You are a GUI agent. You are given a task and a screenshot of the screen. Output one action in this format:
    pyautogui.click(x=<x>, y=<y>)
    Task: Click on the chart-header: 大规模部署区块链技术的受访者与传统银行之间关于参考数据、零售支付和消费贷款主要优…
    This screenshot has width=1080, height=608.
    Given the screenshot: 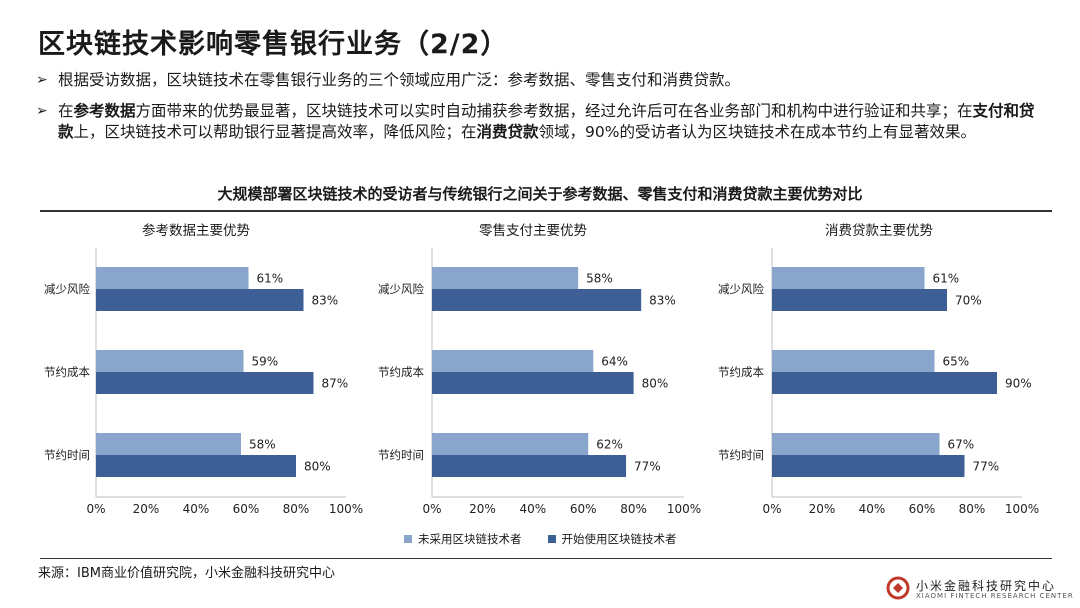 What is the action you would take?
    pyautogui.click(x=540, y=194)
    